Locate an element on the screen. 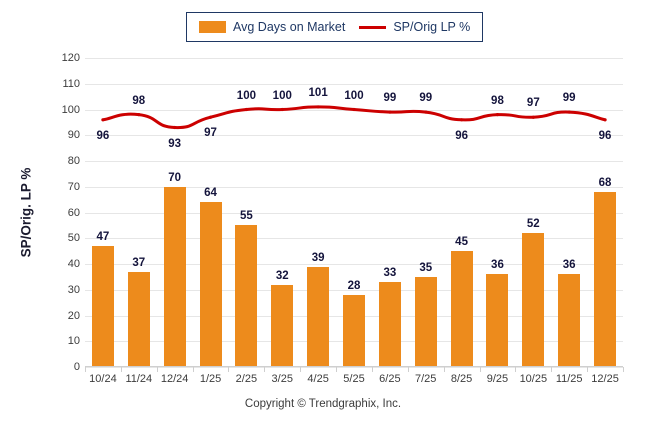 The image size is (646, 434). bar-slot: 64 is located at coordinates (211, 212).